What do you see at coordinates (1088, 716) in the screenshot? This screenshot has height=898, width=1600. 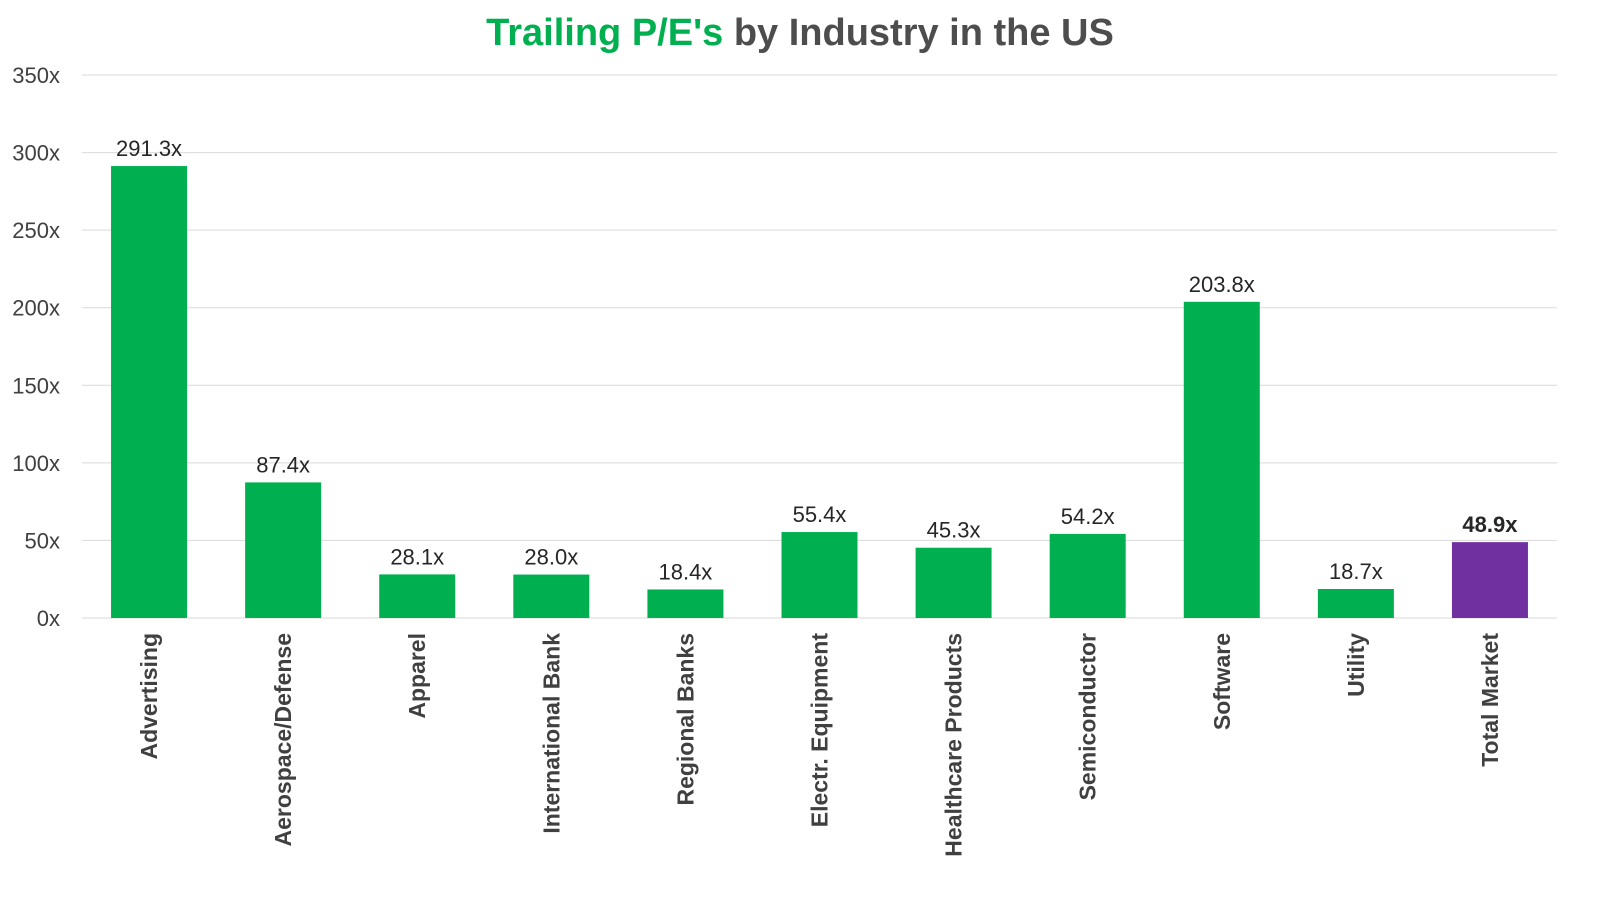 I see `category-label: Semiconductor` at bounding box center [1088, 716].